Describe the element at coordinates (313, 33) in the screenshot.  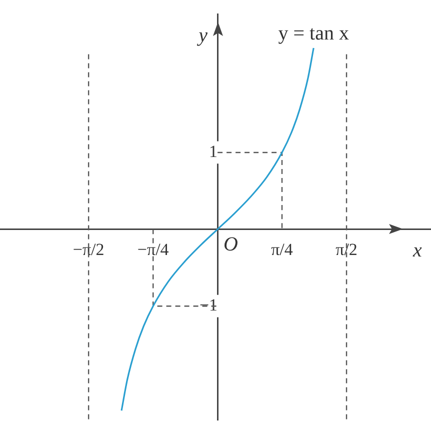
I see `series-label: y = tan x` at that location.